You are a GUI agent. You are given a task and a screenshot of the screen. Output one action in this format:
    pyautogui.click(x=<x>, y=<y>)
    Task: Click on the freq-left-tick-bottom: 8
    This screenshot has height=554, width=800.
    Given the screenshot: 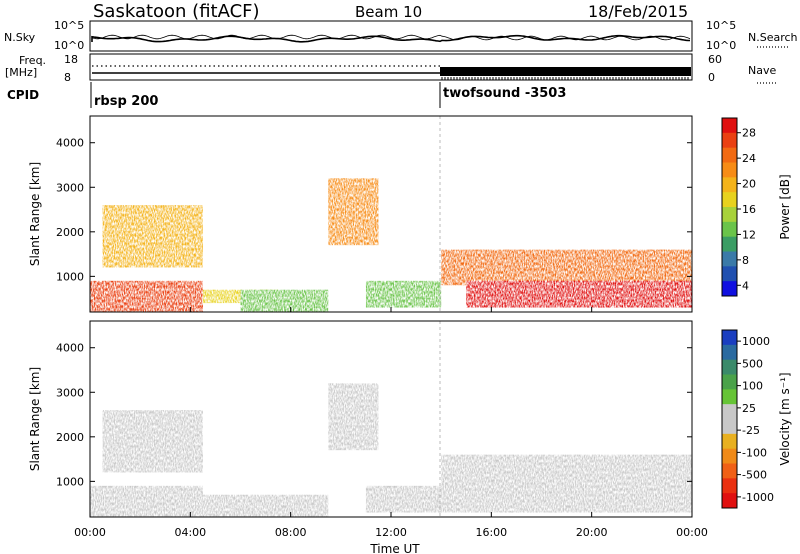 What is the action you would take?
    pyautogui.click(x=67, y=77)
    